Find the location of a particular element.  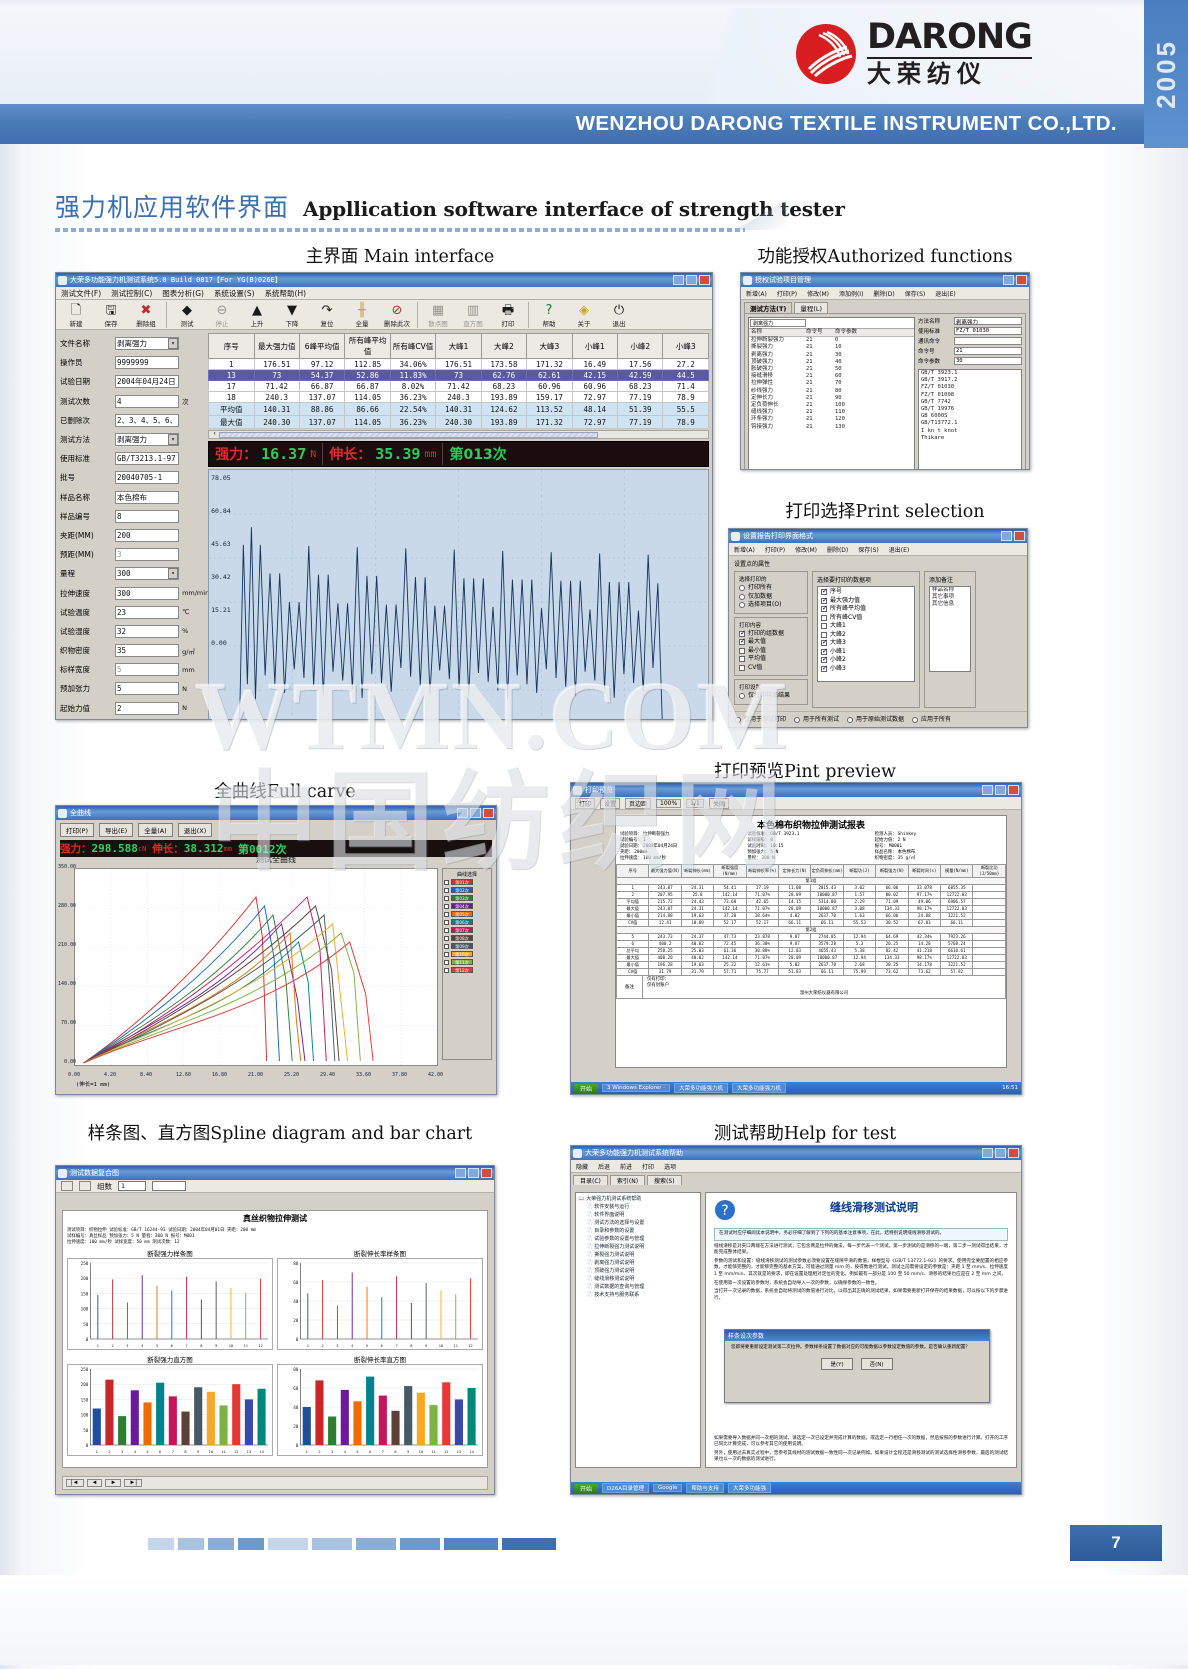

form-input-13: 300 is located at coordinates (147, 593).